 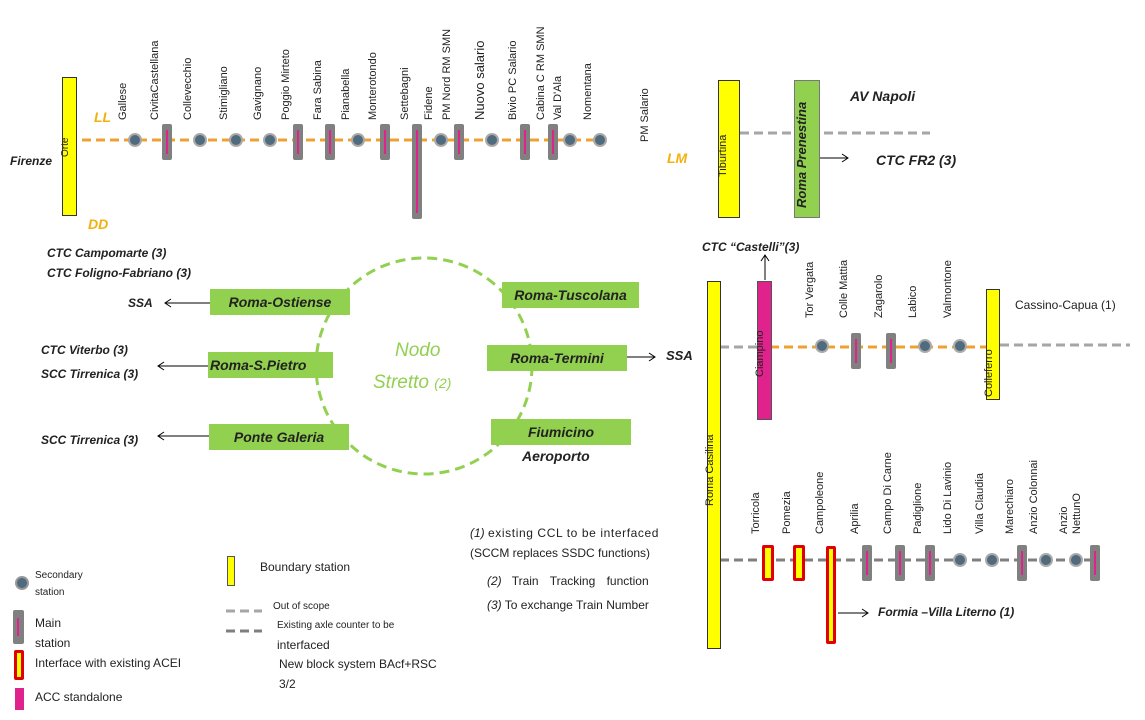 What do you see at coordinates (888, 493) in the screenshot?
I see `station-label: Campo Di Carne` at bounding box center [888, 493].